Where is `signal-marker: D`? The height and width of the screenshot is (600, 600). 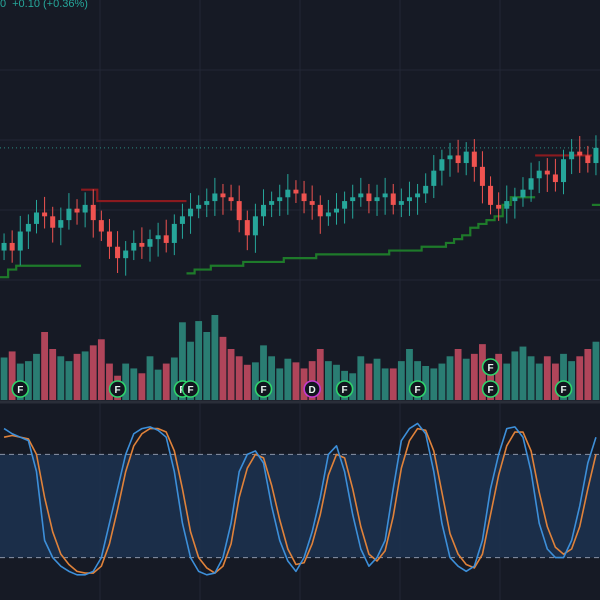
signal-marker: D is located at coordinates (312, 389).